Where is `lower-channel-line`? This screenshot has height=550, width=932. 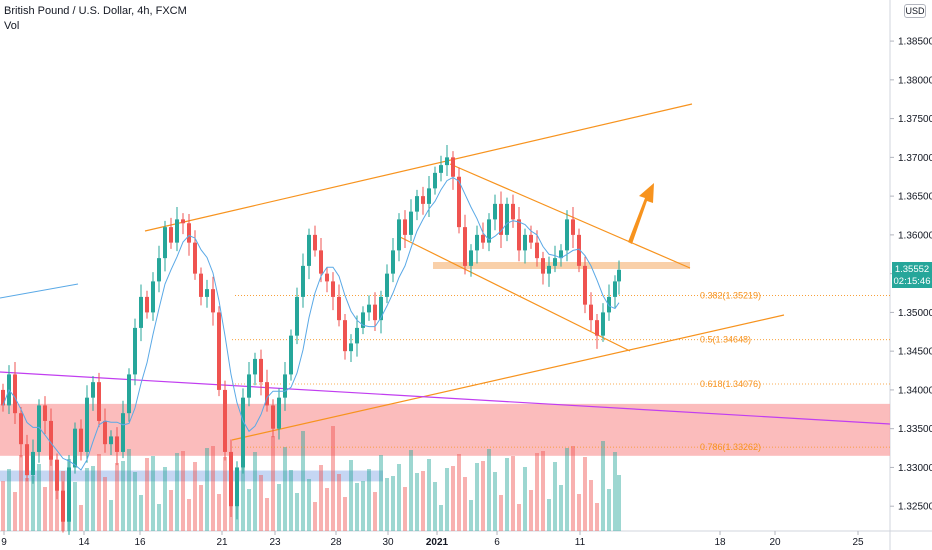 lower-channel-line is located at coordinates (508, 377).